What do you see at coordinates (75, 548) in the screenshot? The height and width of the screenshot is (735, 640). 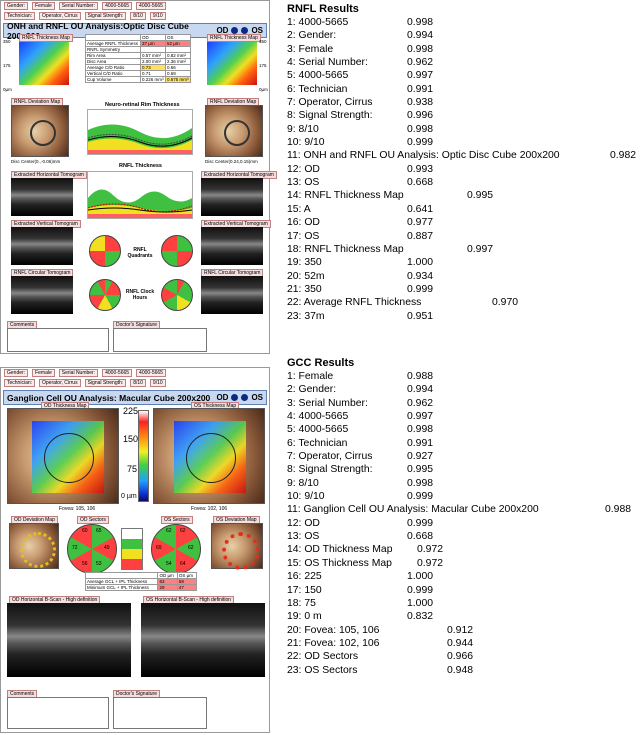 I see `od-sector-value: 72` at bounding box center [75, 548].